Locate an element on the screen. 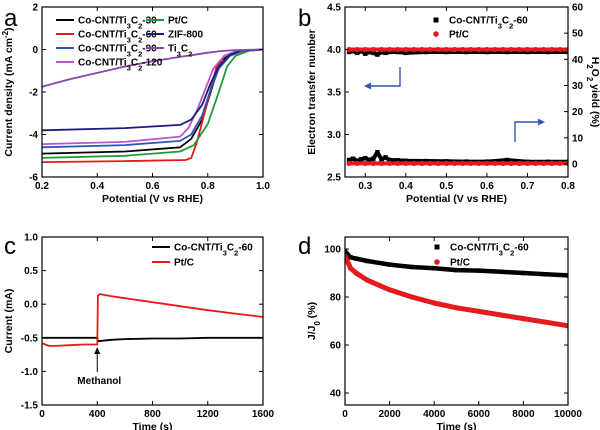 This screenshot has width=600, height=430. y-tick-label: -1.0 is located at coordinates (30, 372).